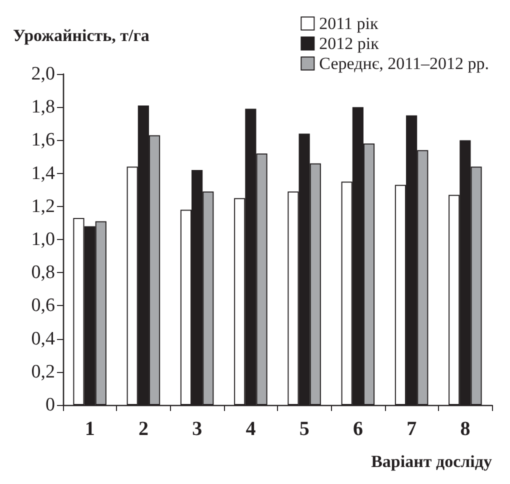 The width and height of the screenshot is (510, 484). Describe the element at coordinates (349, 43) in the screenshot. I see `legend-label: 2012 рік` at that location.